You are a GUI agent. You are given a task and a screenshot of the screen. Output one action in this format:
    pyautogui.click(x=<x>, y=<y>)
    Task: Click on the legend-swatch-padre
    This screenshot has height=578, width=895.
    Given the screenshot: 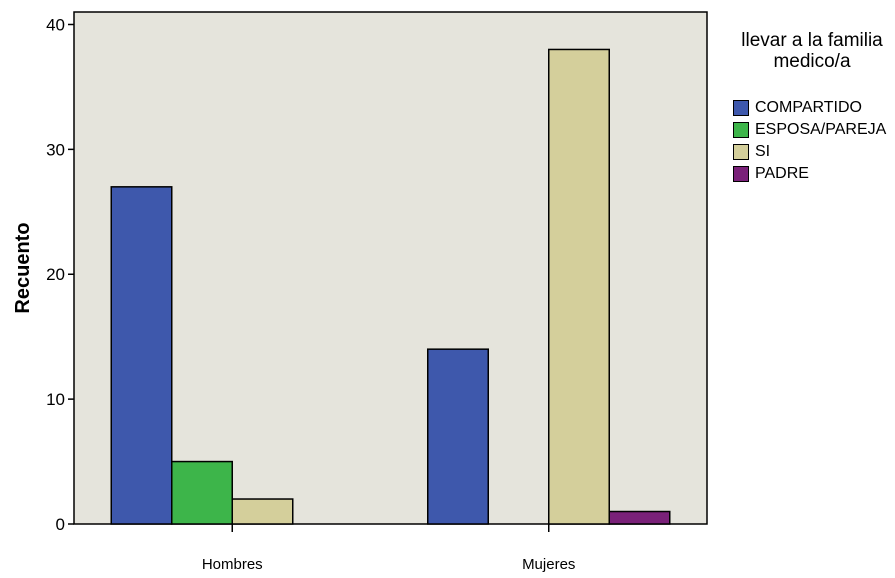 What is the action you would take?
    pyautogui.click(x=741, y=174)
    